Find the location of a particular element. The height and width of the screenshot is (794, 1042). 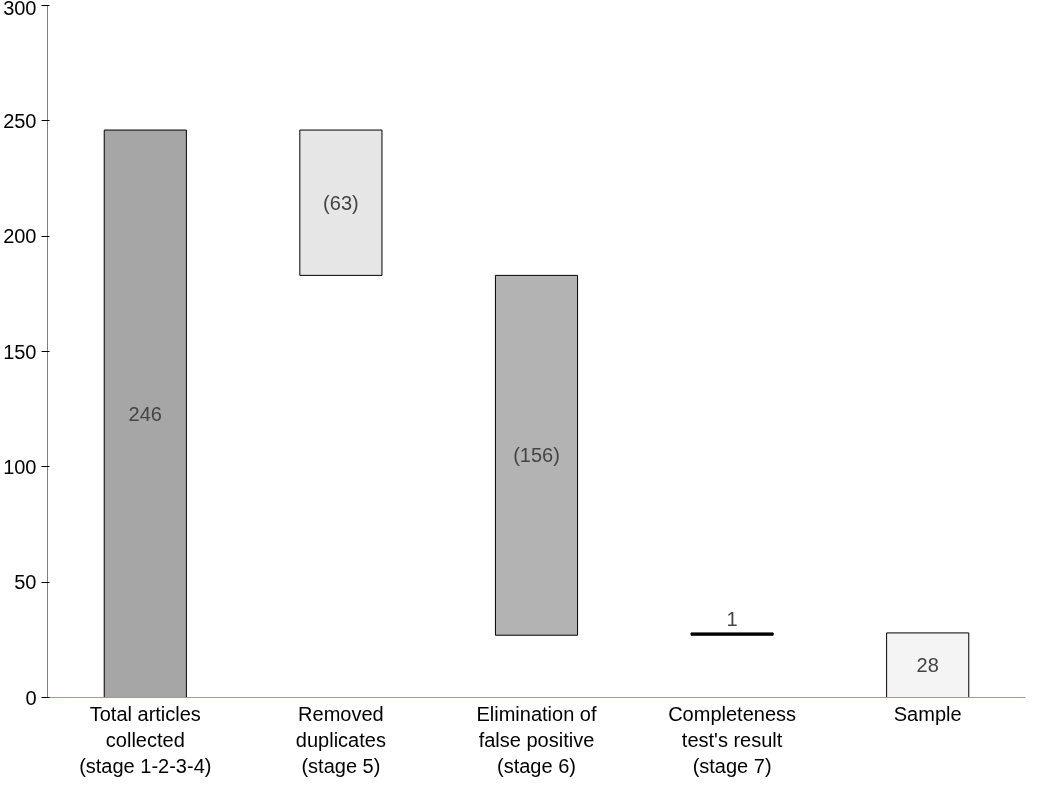

y-tick-label: 150 is located at coordinates (20, 351).